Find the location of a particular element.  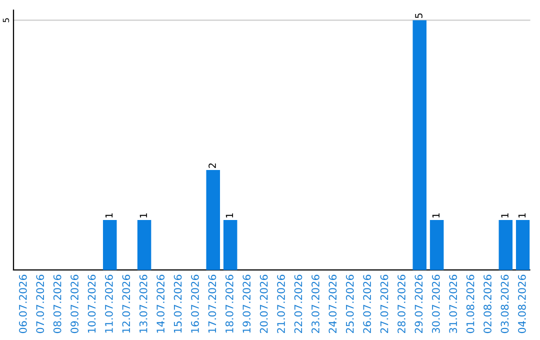

x-tick-label: 25.07.2026 is located at coordinates (350, 304).